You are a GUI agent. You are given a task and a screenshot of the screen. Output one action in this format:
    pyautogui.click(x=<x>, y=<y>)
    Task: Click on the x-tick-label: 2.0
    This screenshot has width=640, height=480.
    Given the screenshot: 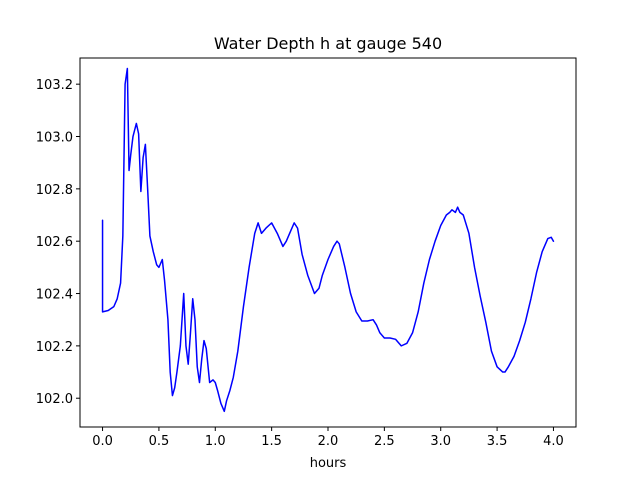 What is the action you would take?
    pyautogui.click(x=328, y=441)
    